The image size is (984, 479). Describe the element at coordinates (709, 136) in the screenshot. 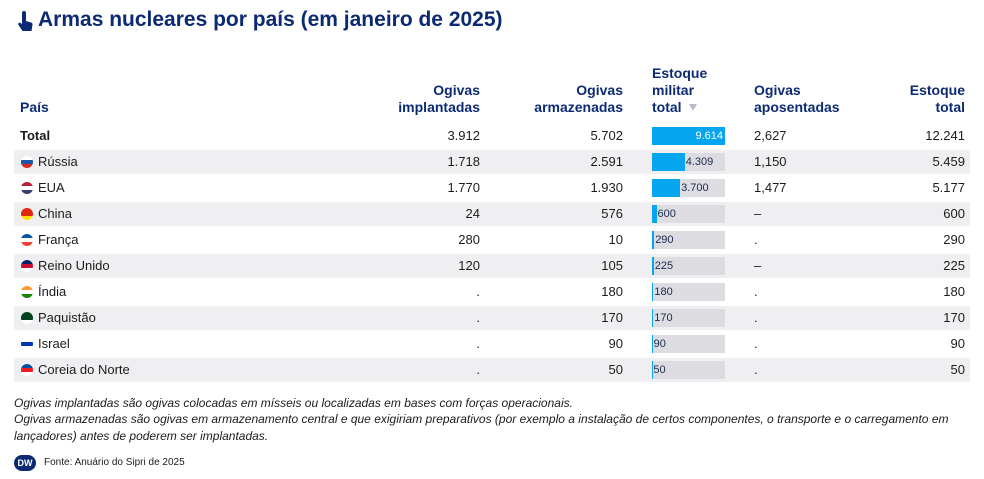

I see `bar-label: 9.614` at that location.